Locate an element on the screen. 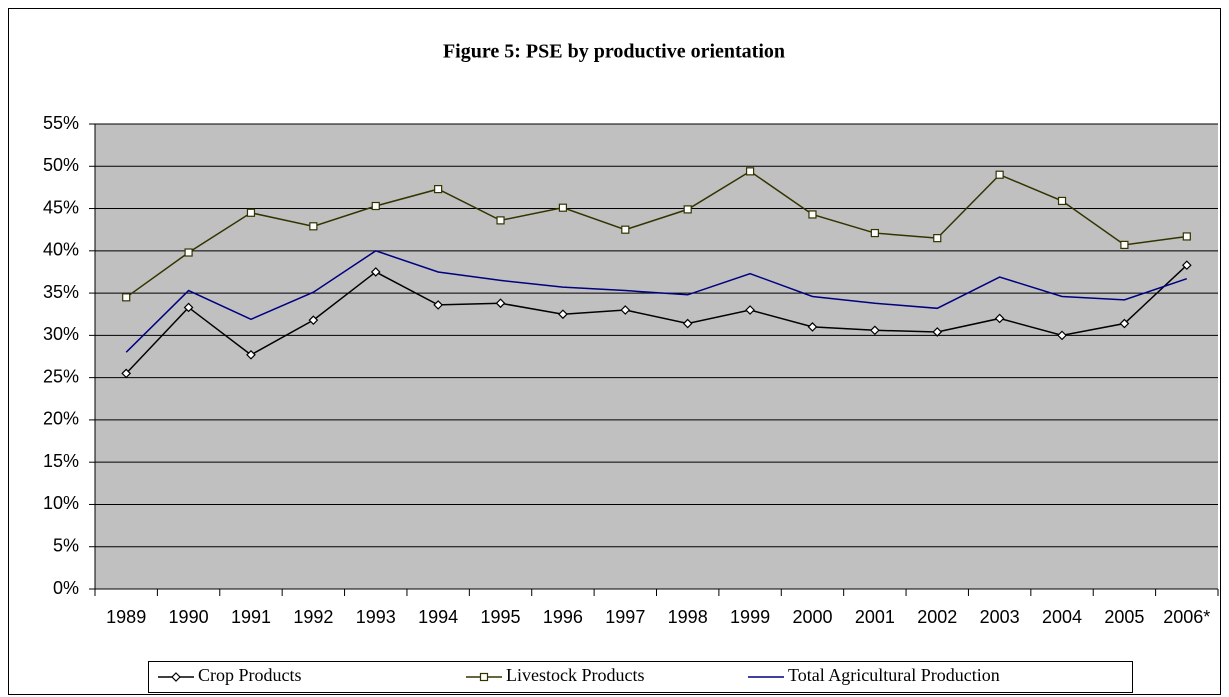 The image size is (1229, 697). legend-box is located at coordinates (640, 677).